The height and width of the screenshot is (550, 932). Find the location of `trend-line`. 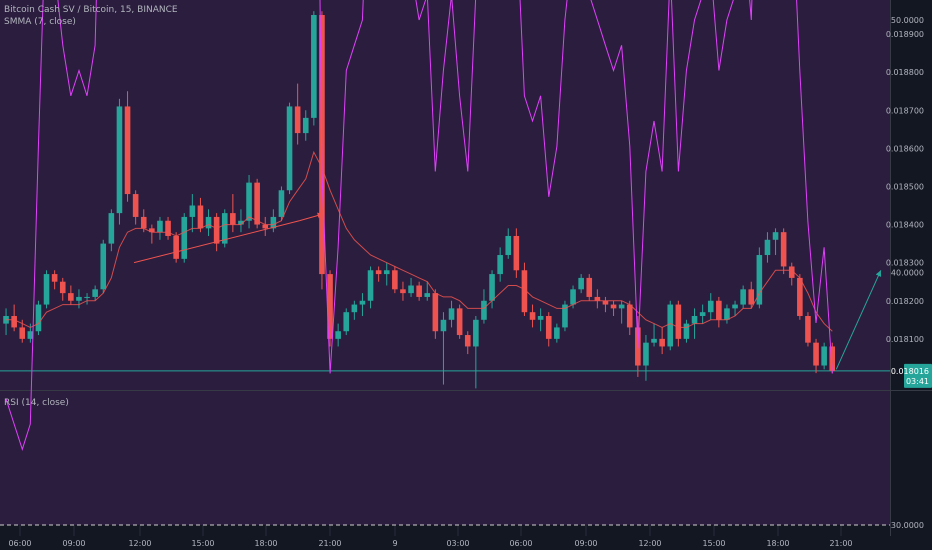

trend-line is located at coordinates (311, 217).